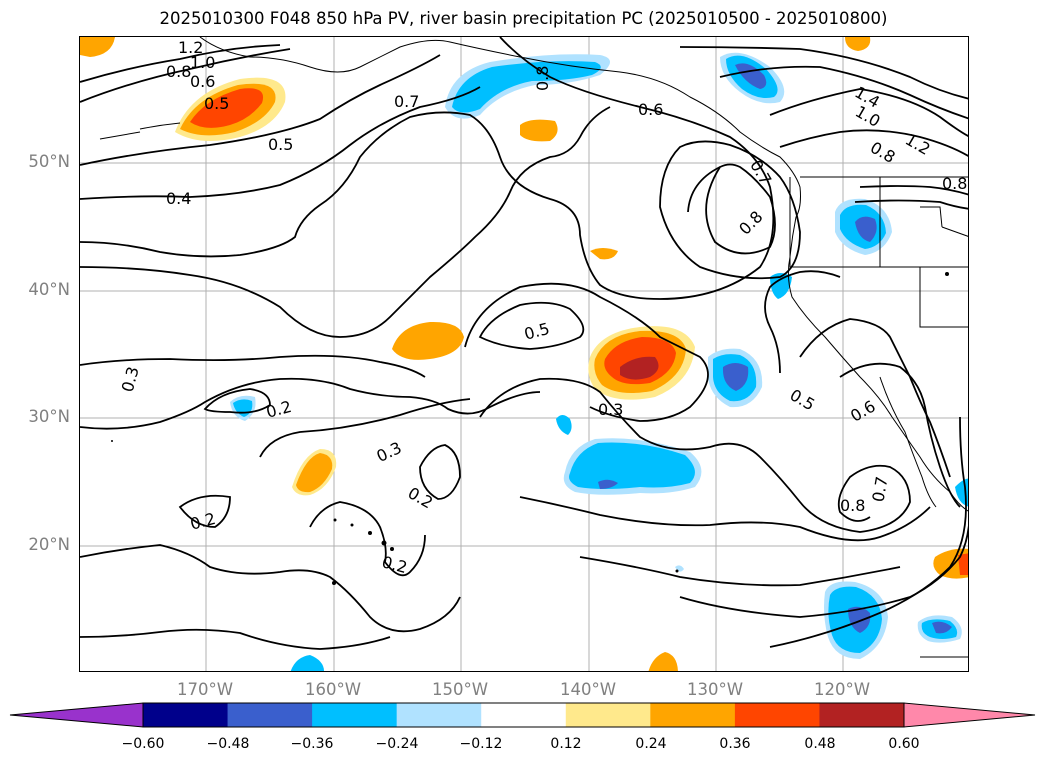 This screenshot has width=1047, height=765. Describe the element at coordinates (715, 689) in the screenshot. I see `lon-label-130w: 130°W` at that location.